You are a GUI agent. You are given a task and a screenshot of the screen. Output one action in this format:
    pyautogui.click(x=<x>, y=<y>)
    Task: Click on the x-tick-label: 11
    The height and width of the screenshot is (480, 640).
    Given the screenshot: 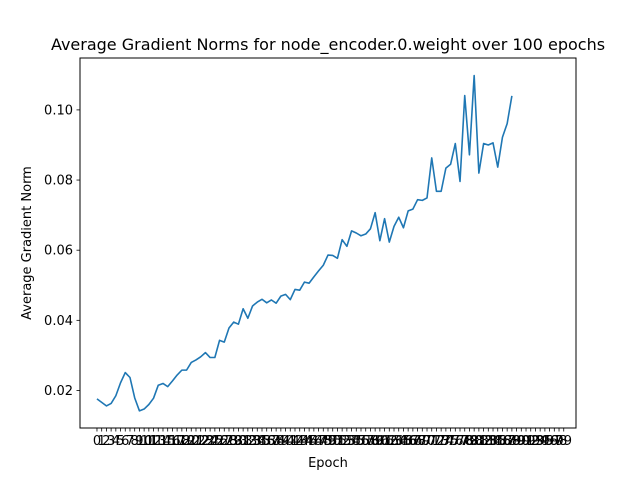 What is the action you would take?
    pyautogui.click(x=149, y=441)
    